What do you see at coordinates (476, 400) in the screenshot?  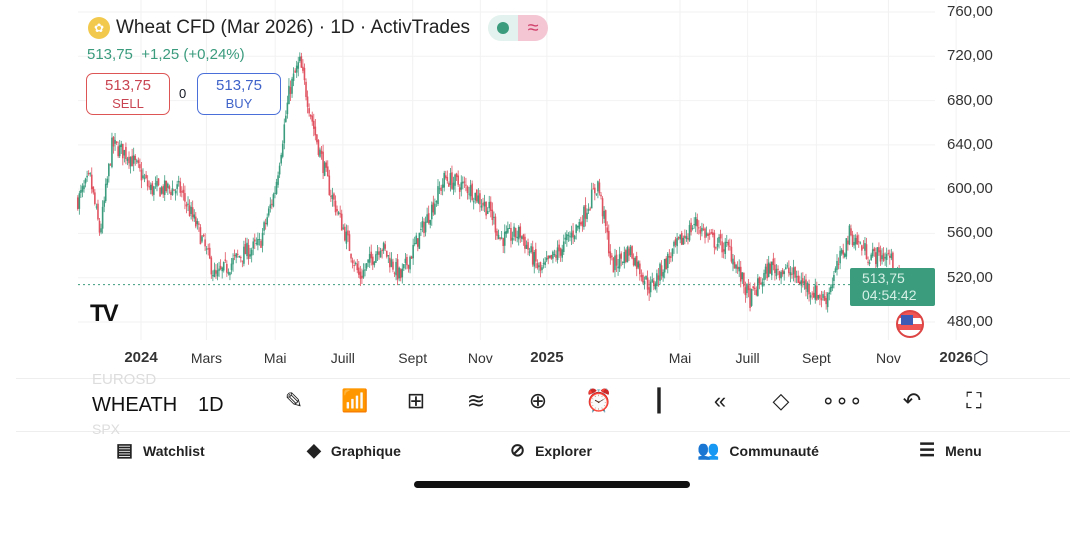 I see `compare-icon: ≋` at bounding box center [476, 400].